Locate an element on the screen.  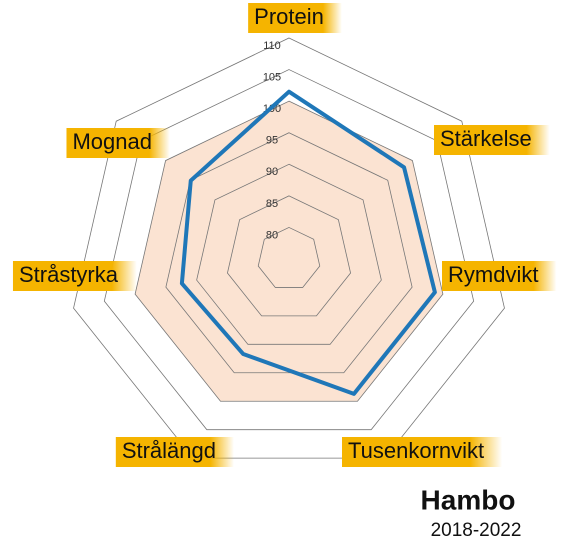
r-tick-label: 105 is located at coordinates (272, 77).